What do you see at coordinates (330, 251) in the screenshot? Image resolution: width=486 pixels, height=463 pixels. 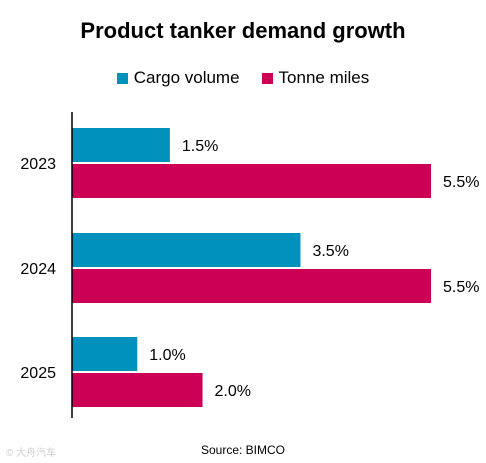 I see `data-label-cargo-volume-2024: 3.5%` at bounding box center [330, 251].